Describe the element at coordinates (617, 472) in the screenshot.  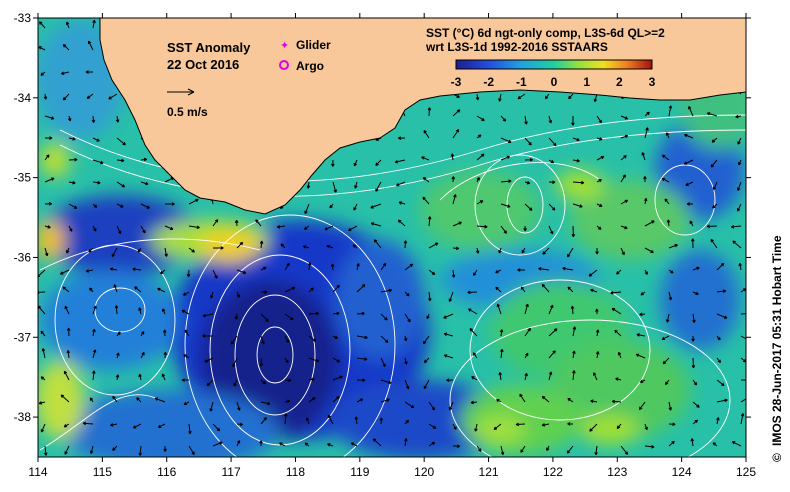
I see `x-tick-label: 123` at that location.